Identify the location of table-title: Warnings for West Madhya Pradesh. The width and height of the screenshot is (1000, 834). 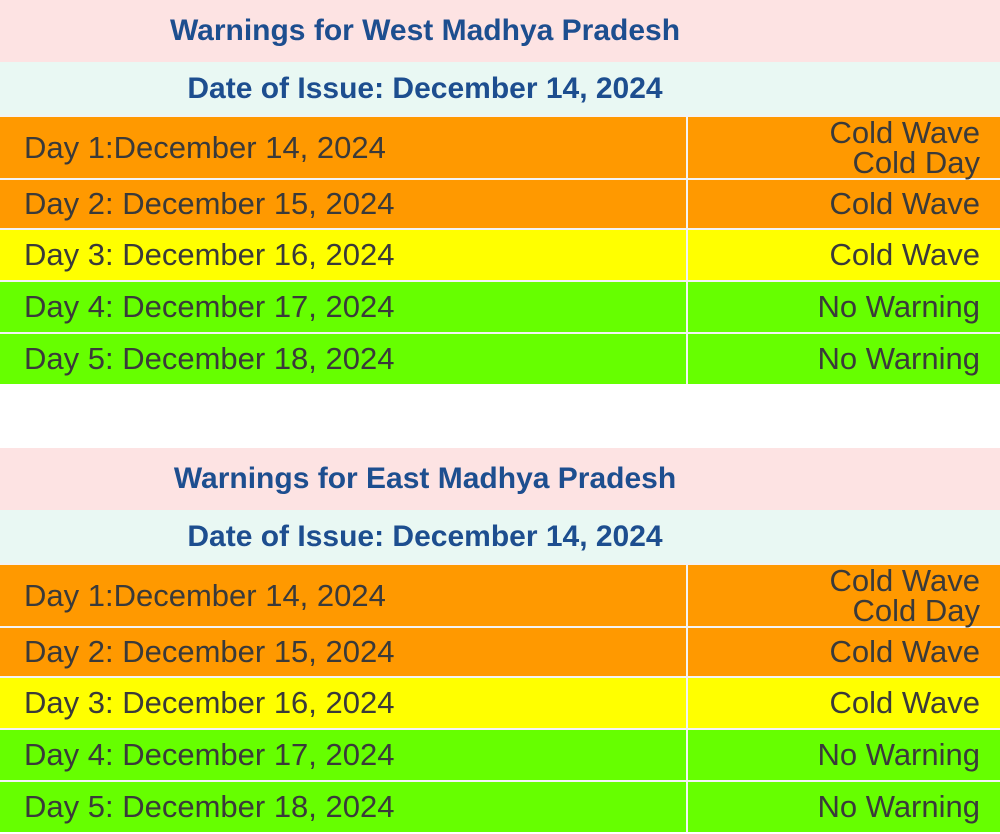
(500, 31).